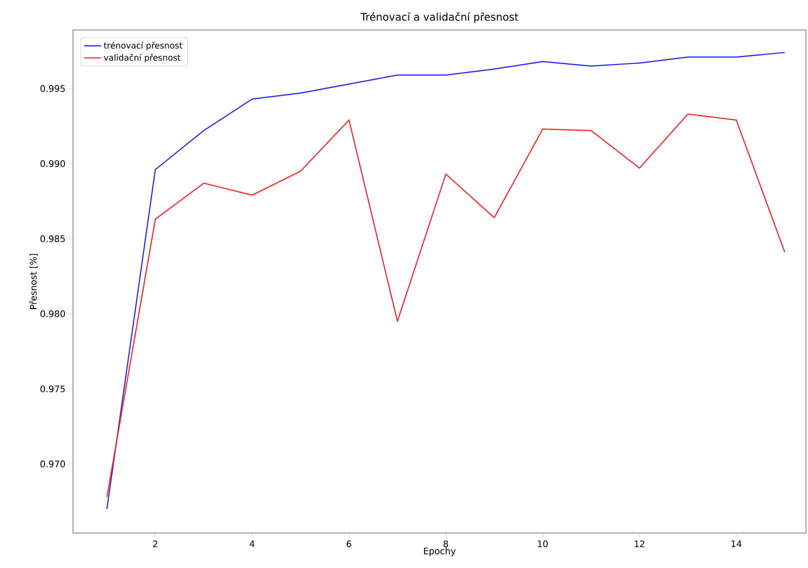  Describe the element at coordinates (52, 88) in the screenshot. I see `y-tick-label: 0.995` at that location.